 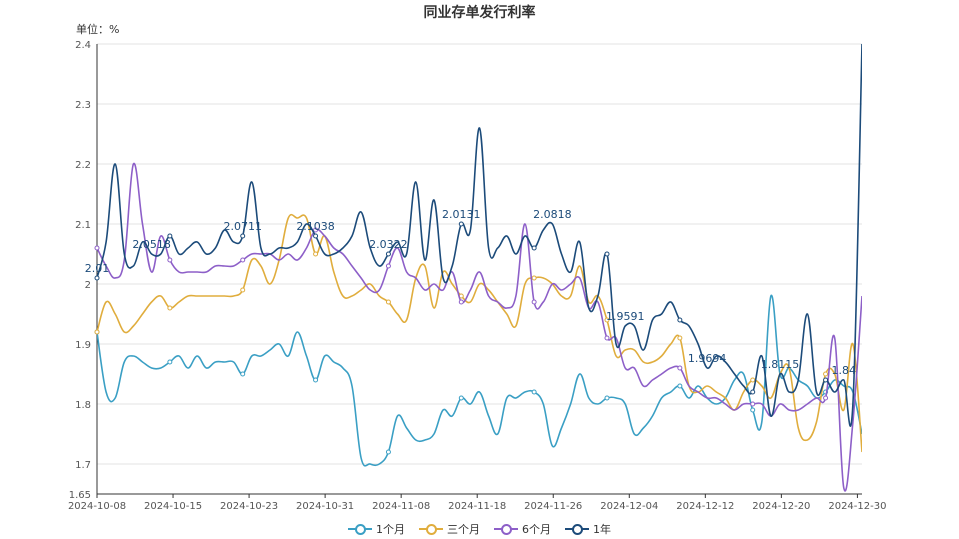 What do you see at coordinates (479, 13) in the screenshot?
I see `chart-title: 同业存单发行利率` at bounding box center [479, 13].